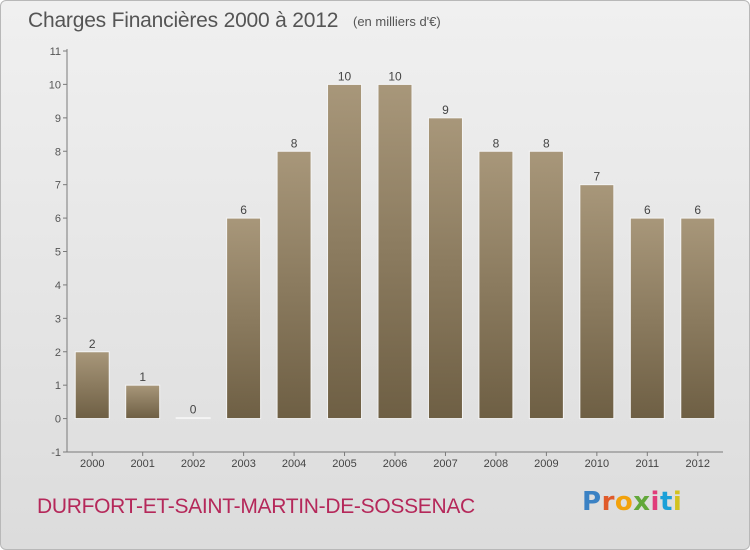  What do you see at coordinates (698, 464) in the screenshot?
I see `x-tick-label: 2012` at bounding box center [698, 464].